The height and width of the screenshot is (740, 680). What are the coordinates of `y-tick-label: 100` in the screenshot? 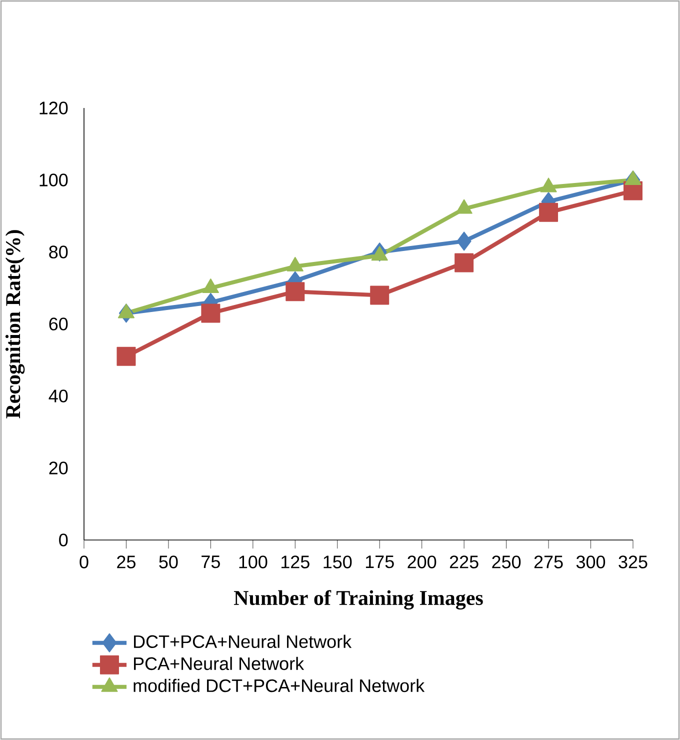 It's located at (54, 180).